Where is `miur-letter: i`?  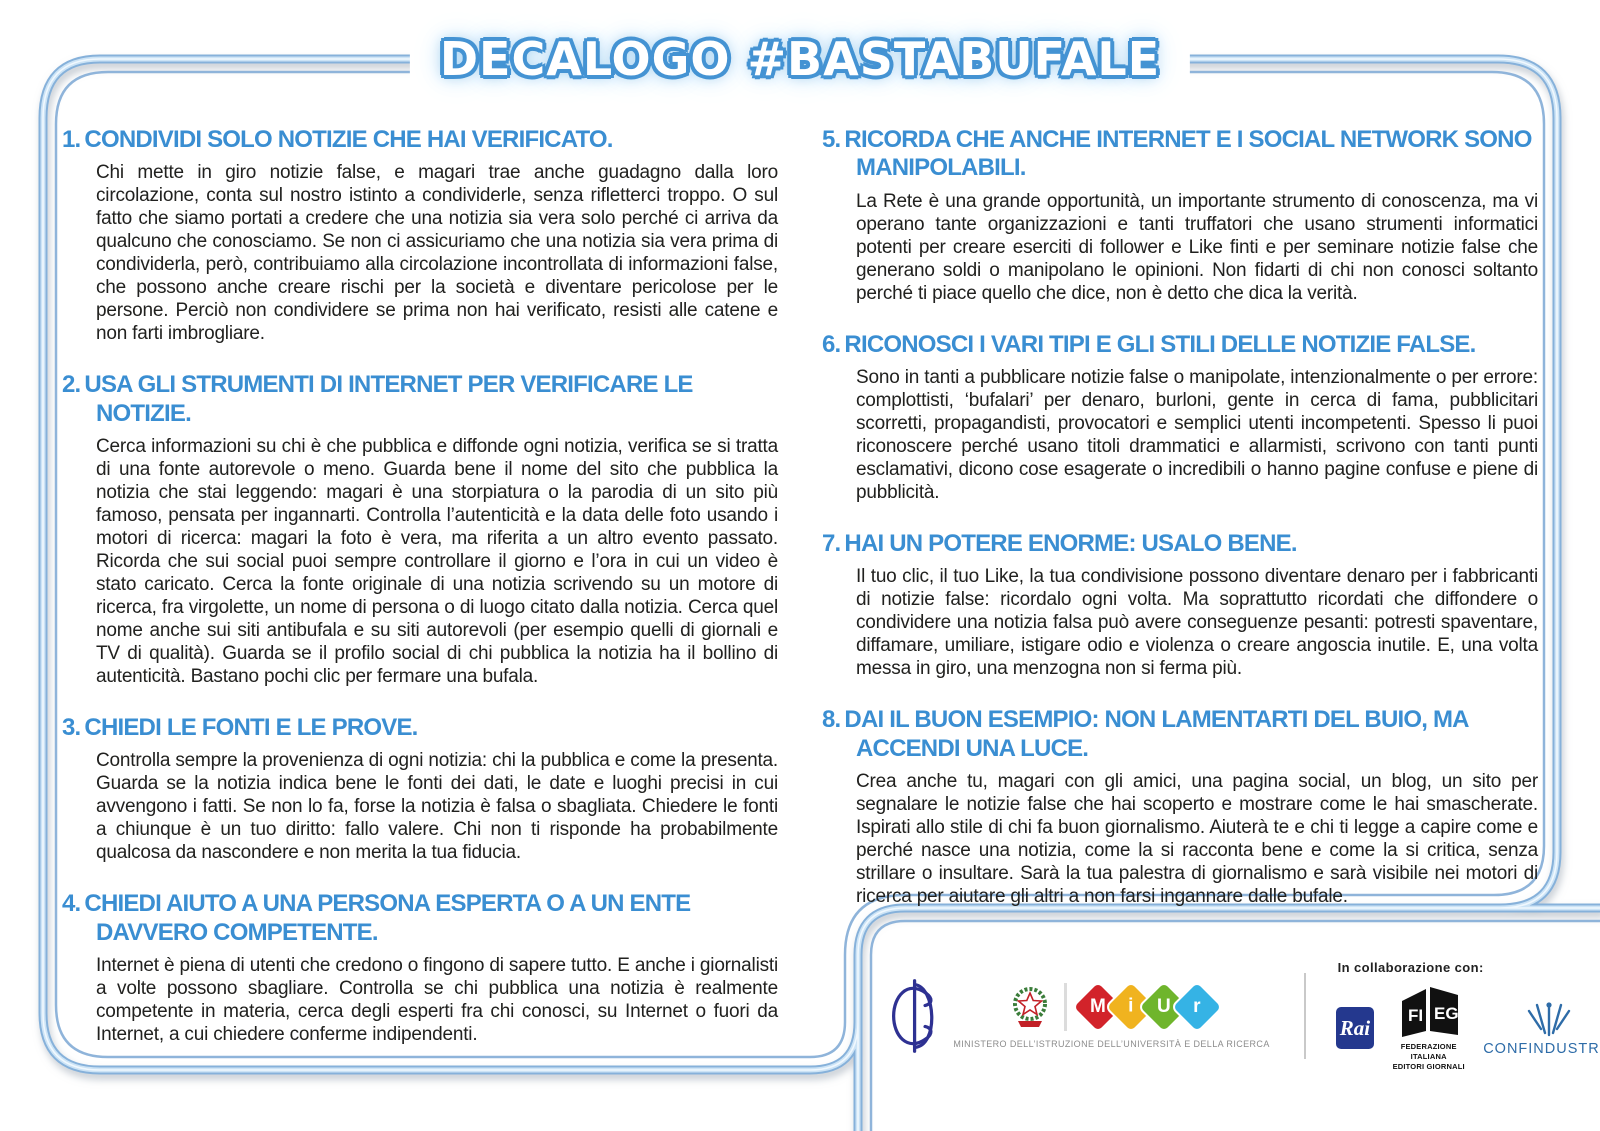 miur-letter: i is located at coordinates (1130, 1006).